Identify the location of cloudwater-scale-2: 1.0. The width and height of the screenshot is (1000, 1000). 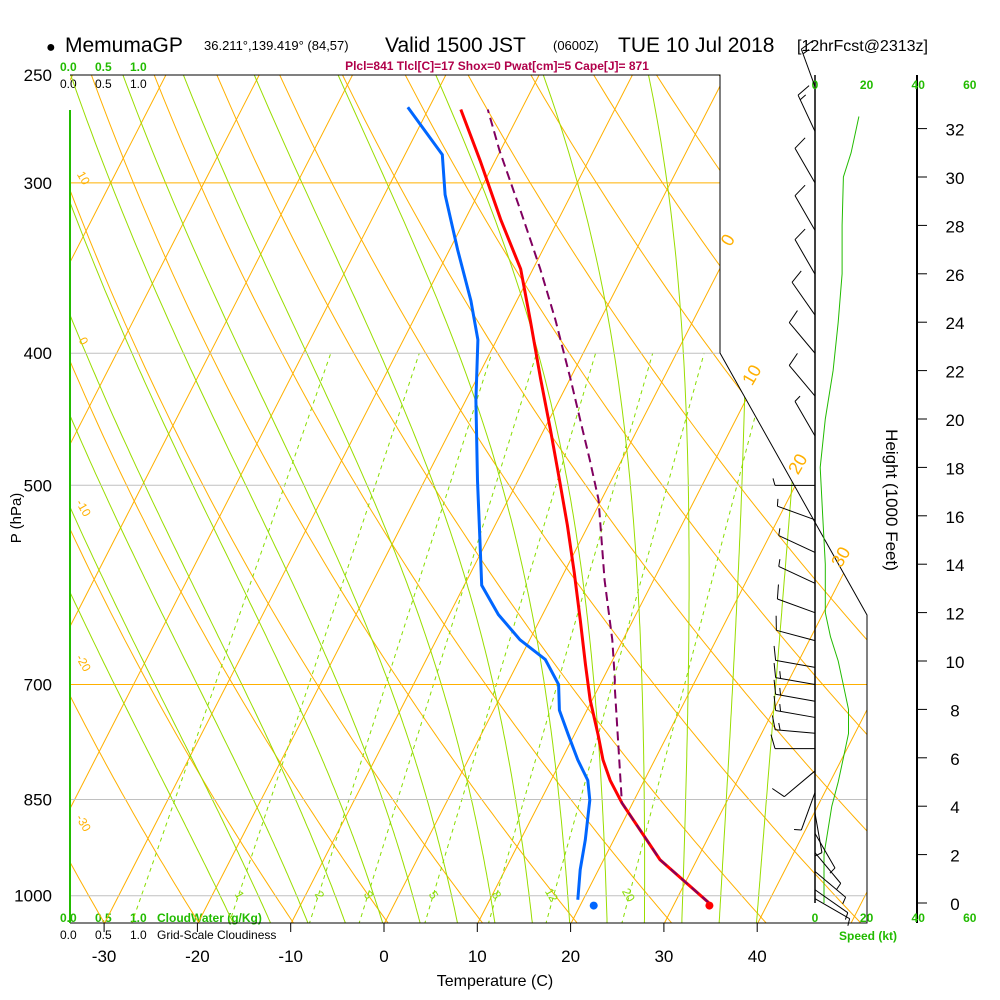
(138, 67).